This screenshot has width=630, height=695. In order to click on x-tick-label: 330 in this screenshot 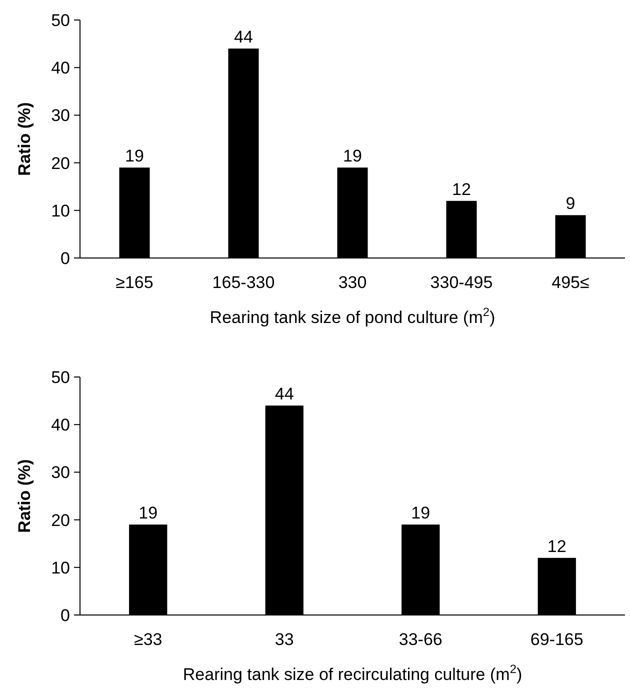, I will do `click(352, 282)`.